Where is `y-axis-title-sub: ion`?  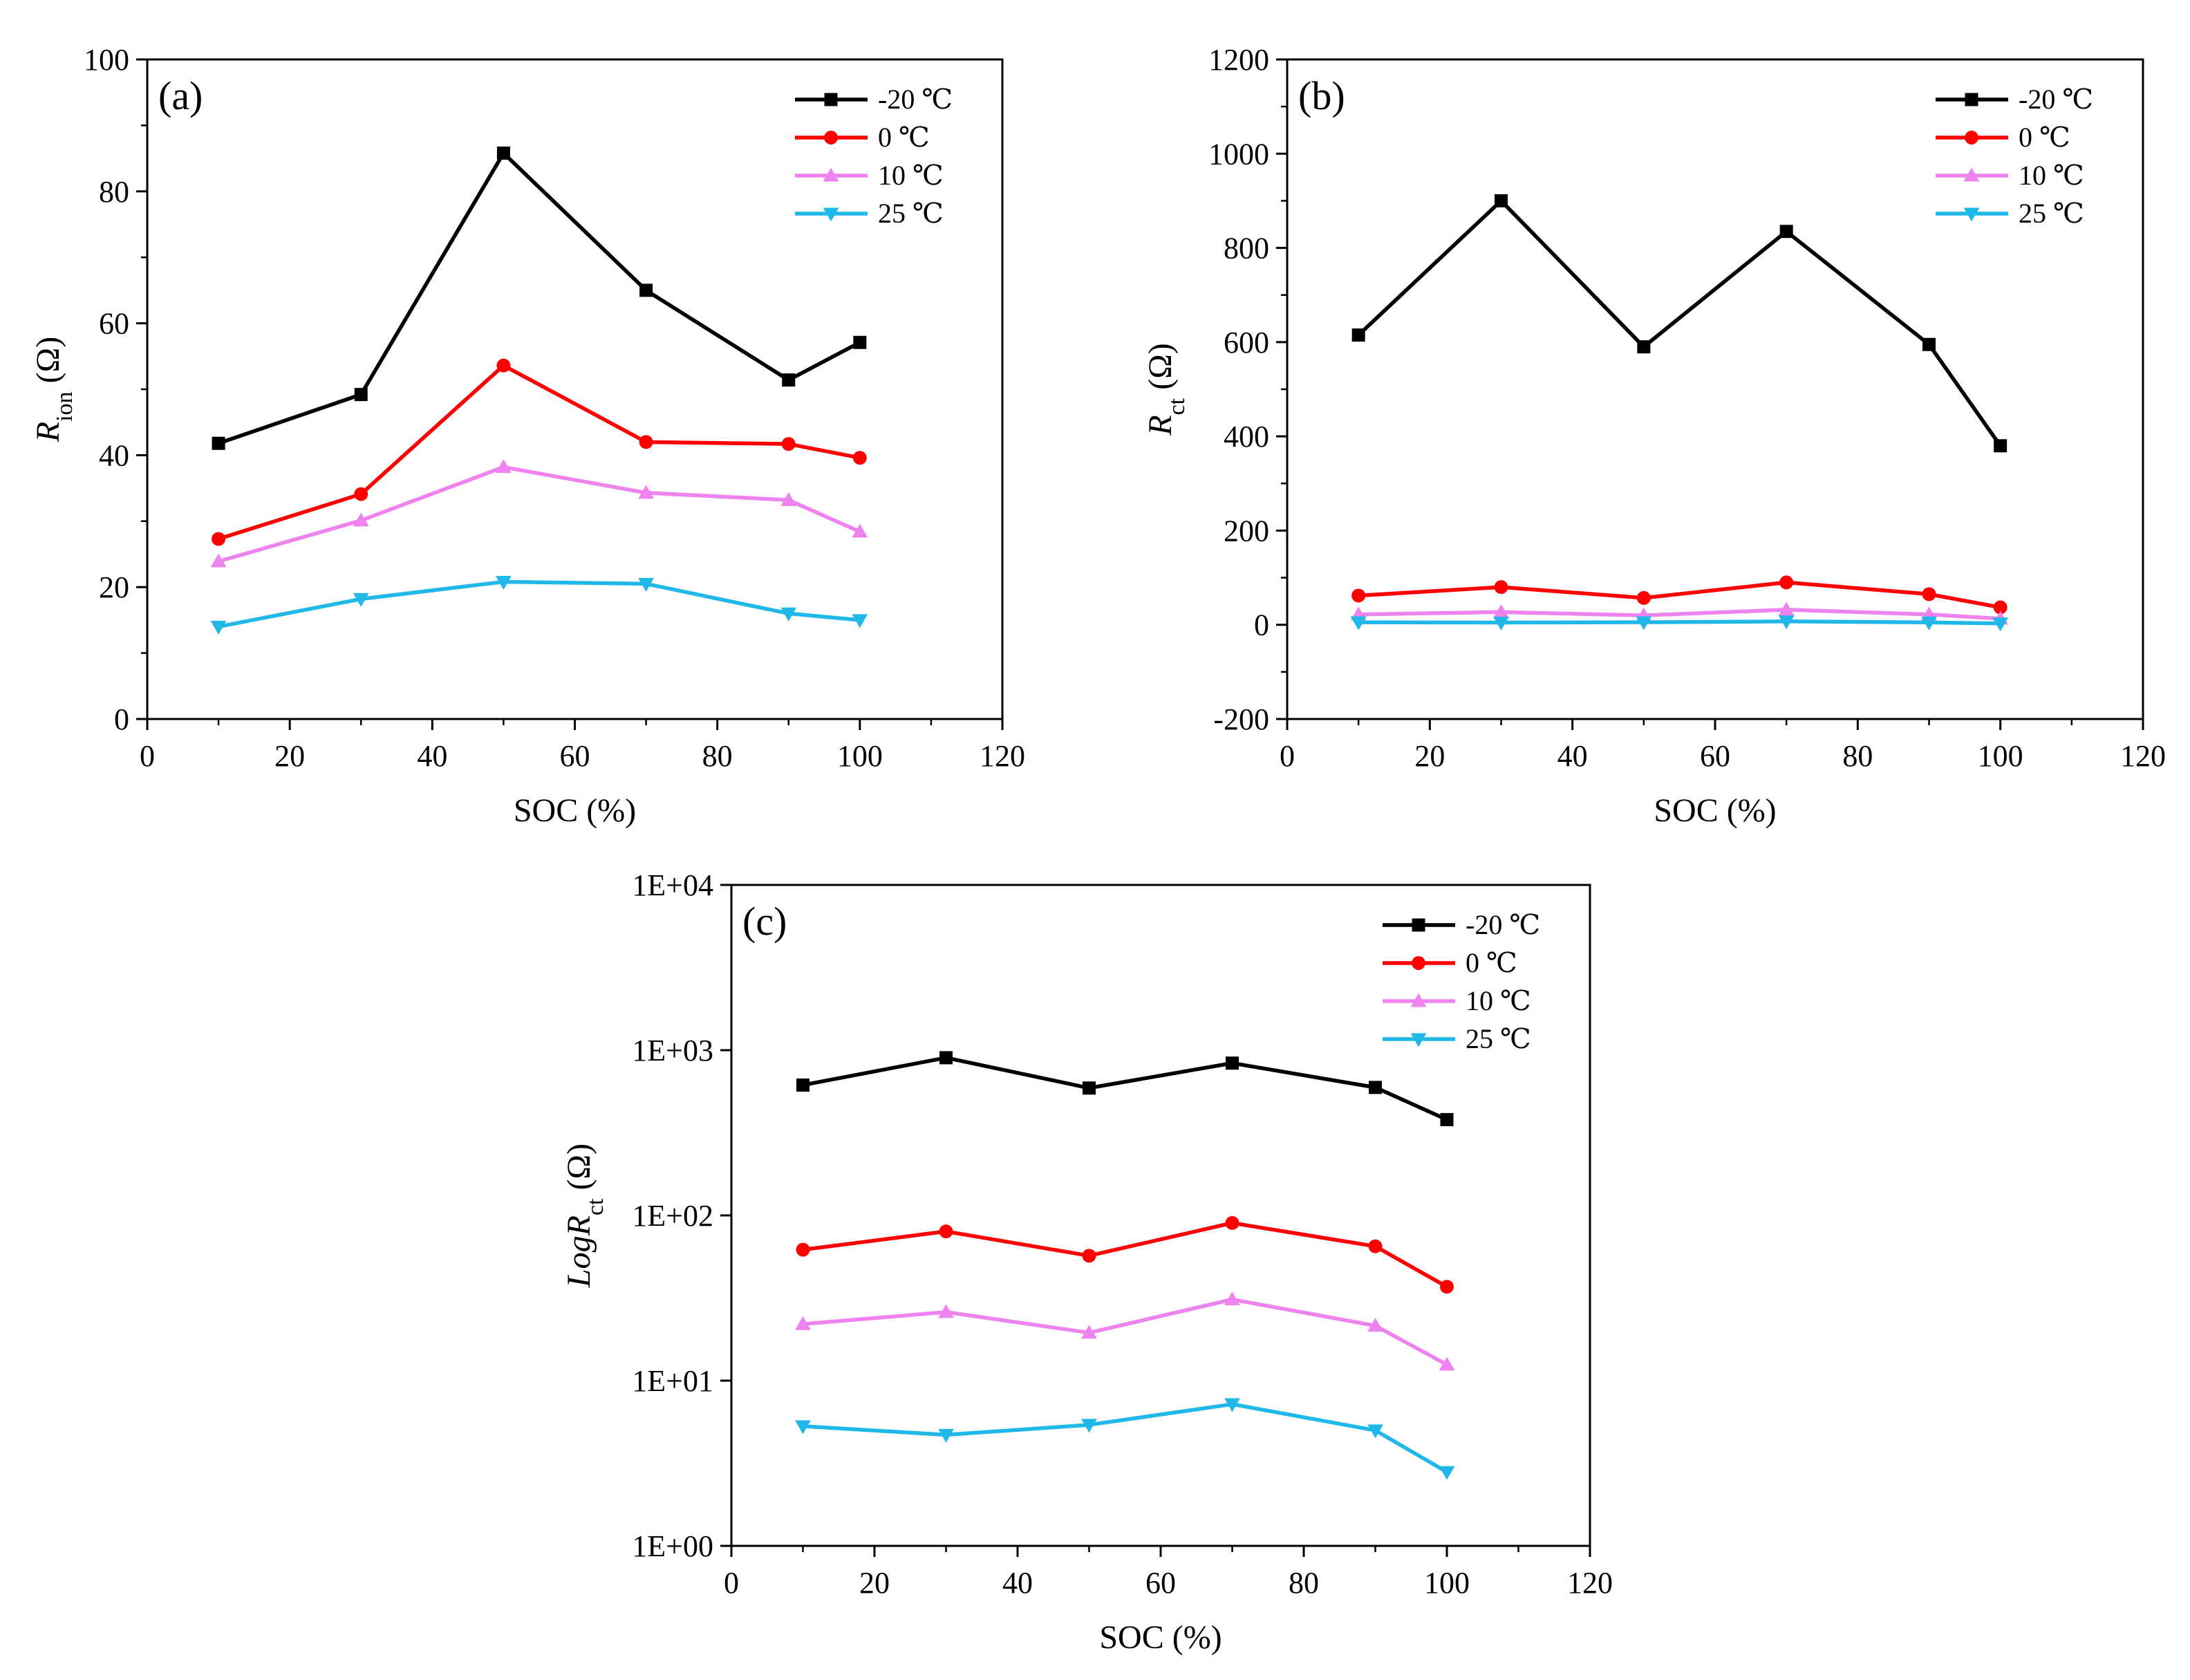
y-axis-title-sub: ion is located at coordinates (64, 406).